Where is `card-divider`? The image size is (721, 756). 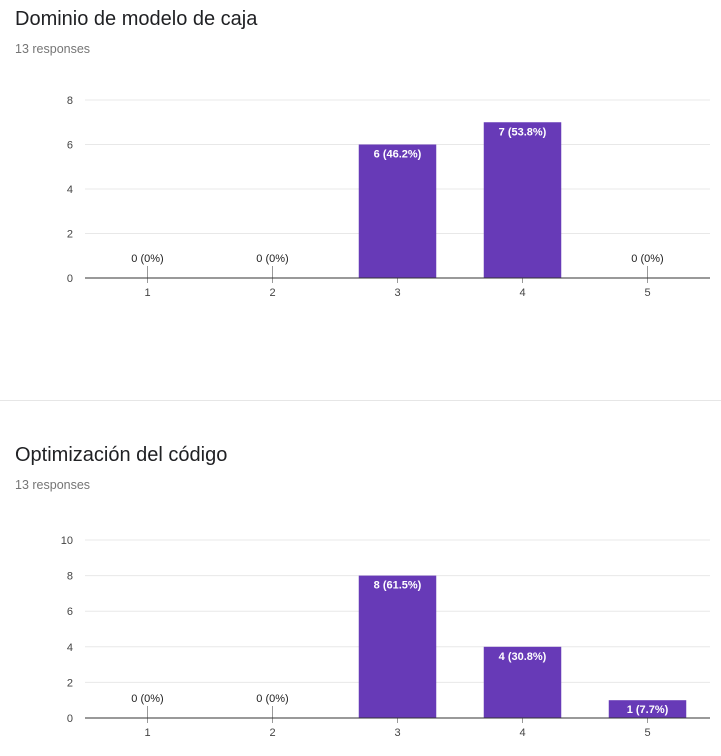
card-divider is located at coordinates (360, 400).